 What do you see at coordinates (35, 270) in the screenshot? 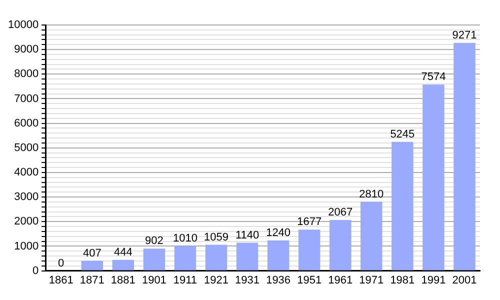
I see `y-tick-label: 0` at bounding box center [35, 270].